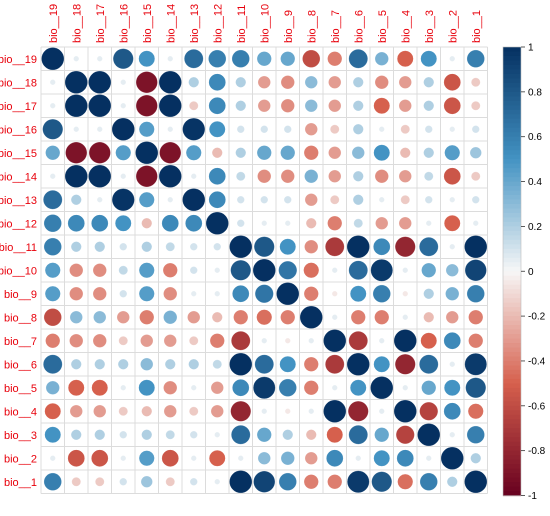  Describe the element at coordinates (18, 60) in the screenshot. I see `row-label: bio__19` at that location.